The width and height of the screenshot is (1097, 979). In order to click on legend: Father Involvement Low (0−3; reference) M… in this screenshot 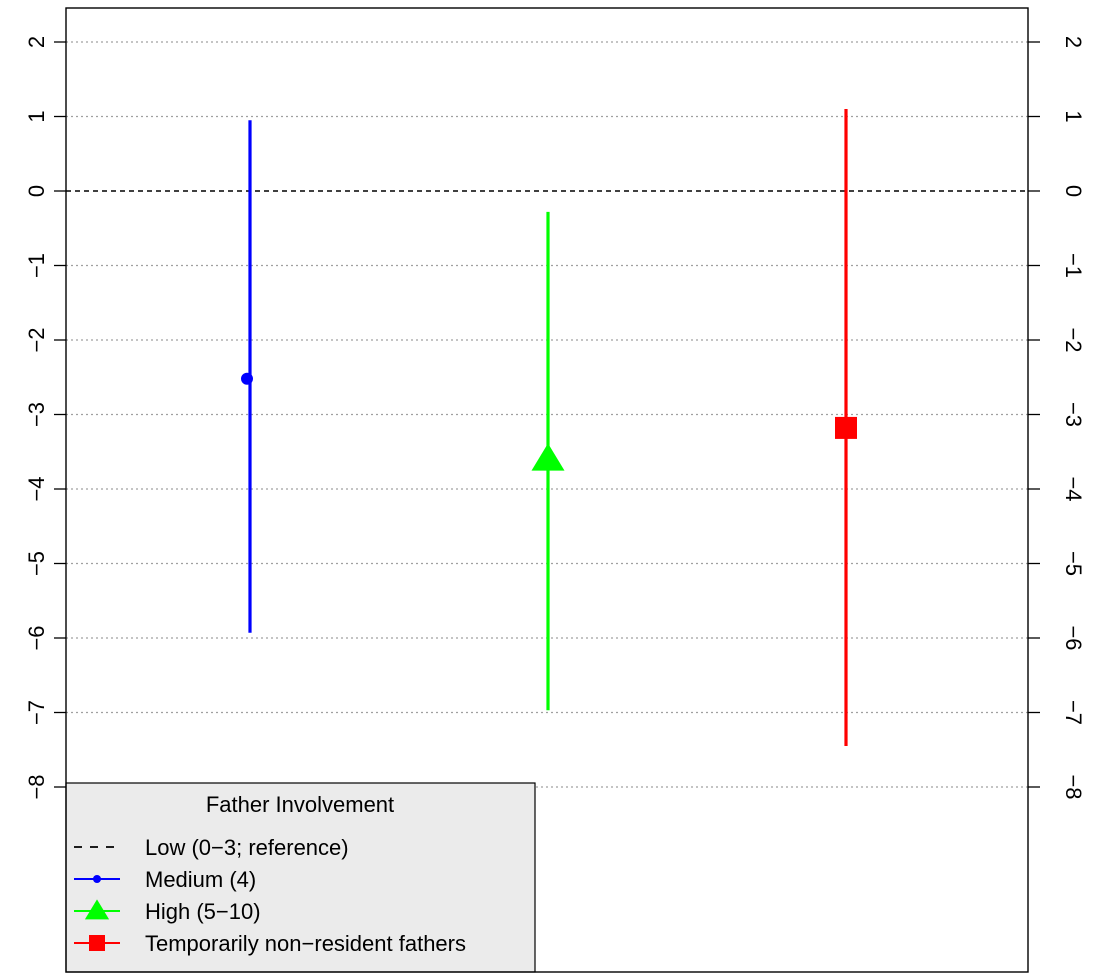, I will do `click(300, 877)`.